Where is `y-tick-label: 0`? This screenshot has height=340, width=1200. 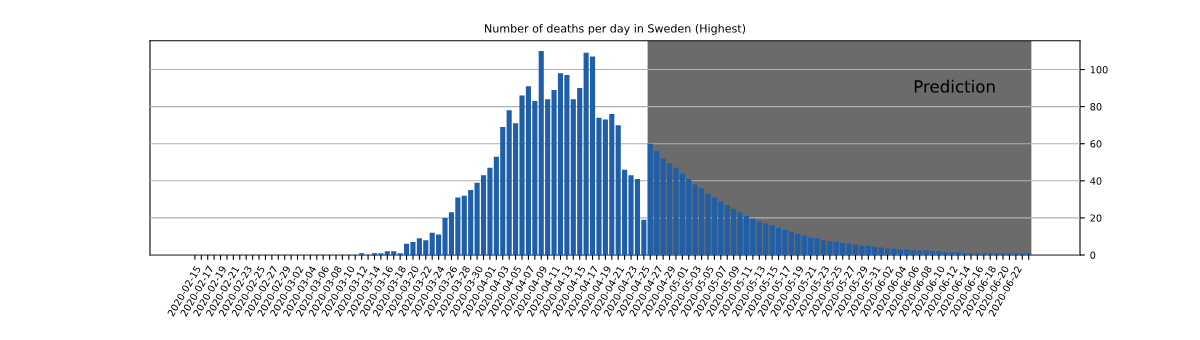 y-tick-label: 0 is located at coordinates (1093, 255).